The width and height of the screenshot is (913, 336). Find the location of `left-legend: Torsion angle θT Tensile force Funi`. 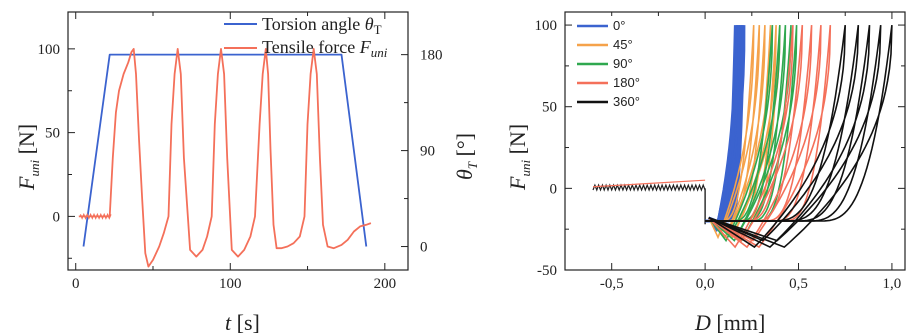

left-legend: Torsion angle θT Tensile force Funi is located at coordinates (306, 37).